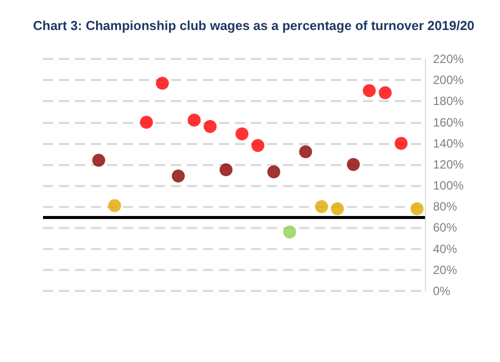 The image size is (500, 362). I want to click on y-tick-label: 0%, so click(442, 291).